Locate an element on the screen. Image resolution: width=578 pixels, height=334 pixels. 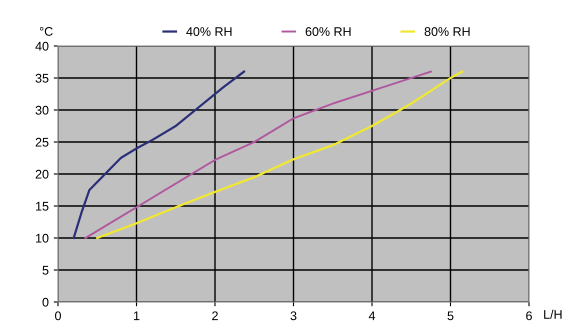
x-tick-label: 2 is located at coordinates (215, 315).